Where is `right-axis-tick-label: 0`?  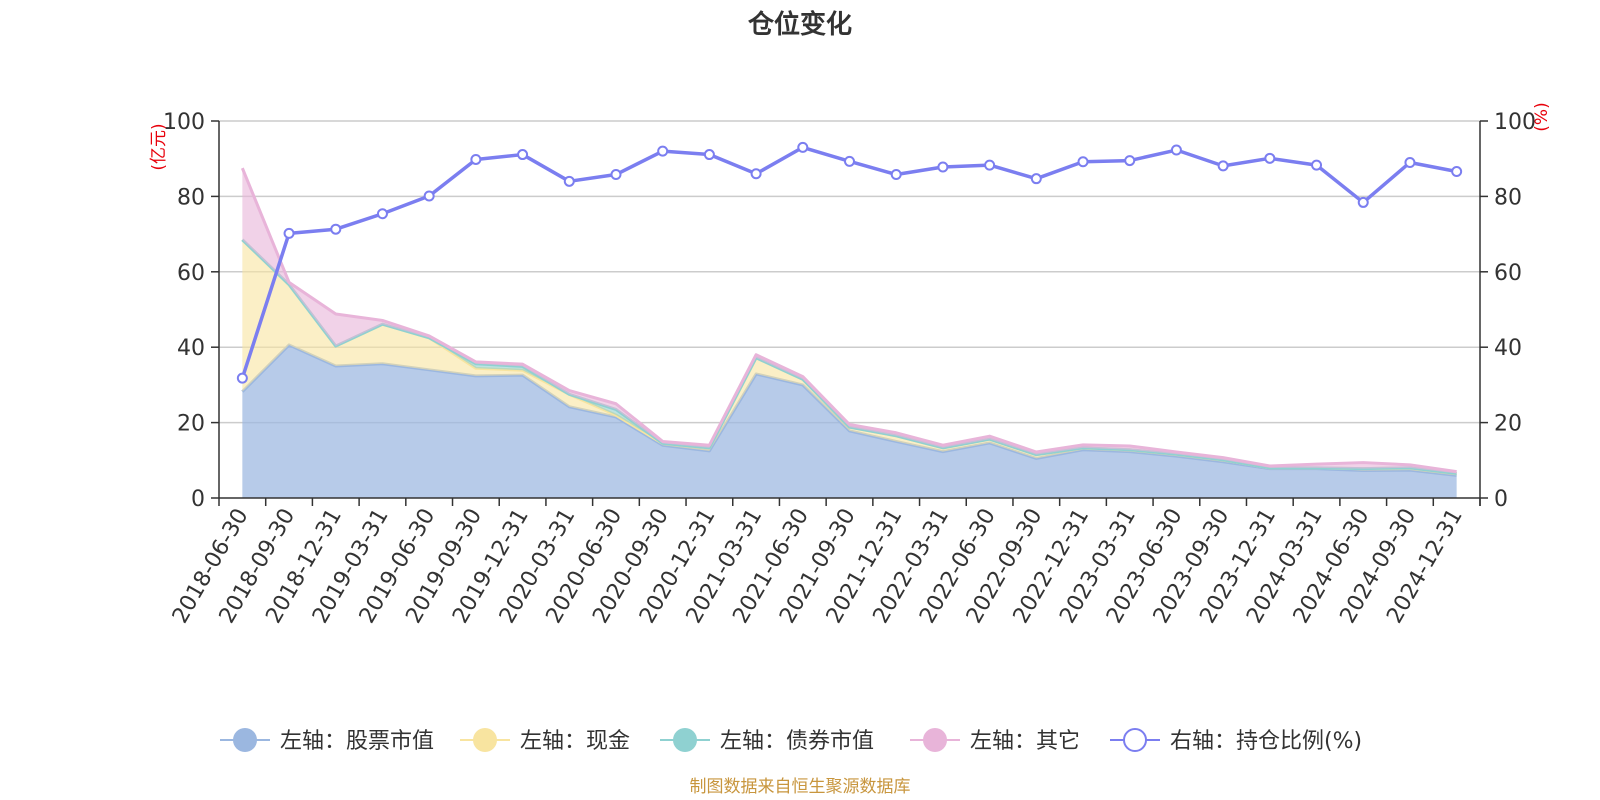
right-axis-tick-label: 0 is located at coordinates (1501, 499).